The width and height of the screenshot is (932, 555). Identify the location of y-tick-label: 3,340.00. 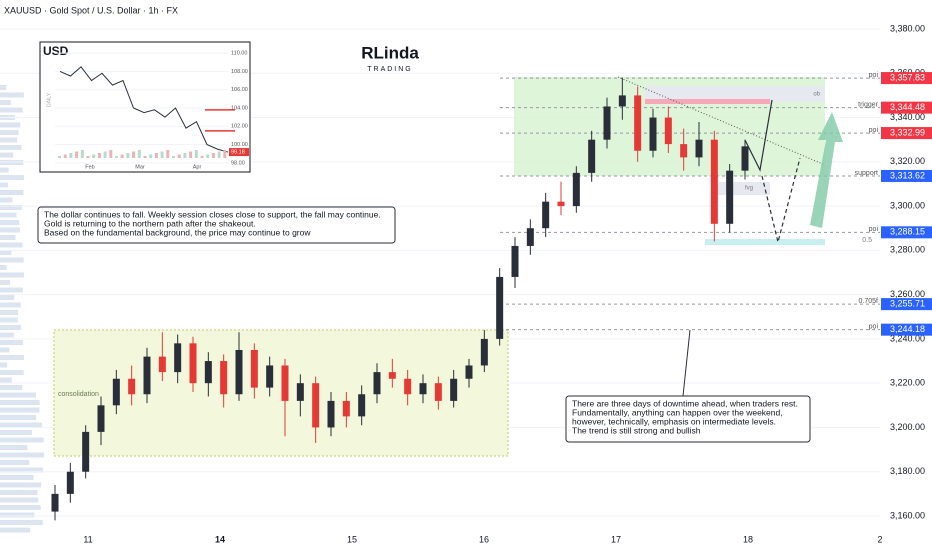
(907, 117).